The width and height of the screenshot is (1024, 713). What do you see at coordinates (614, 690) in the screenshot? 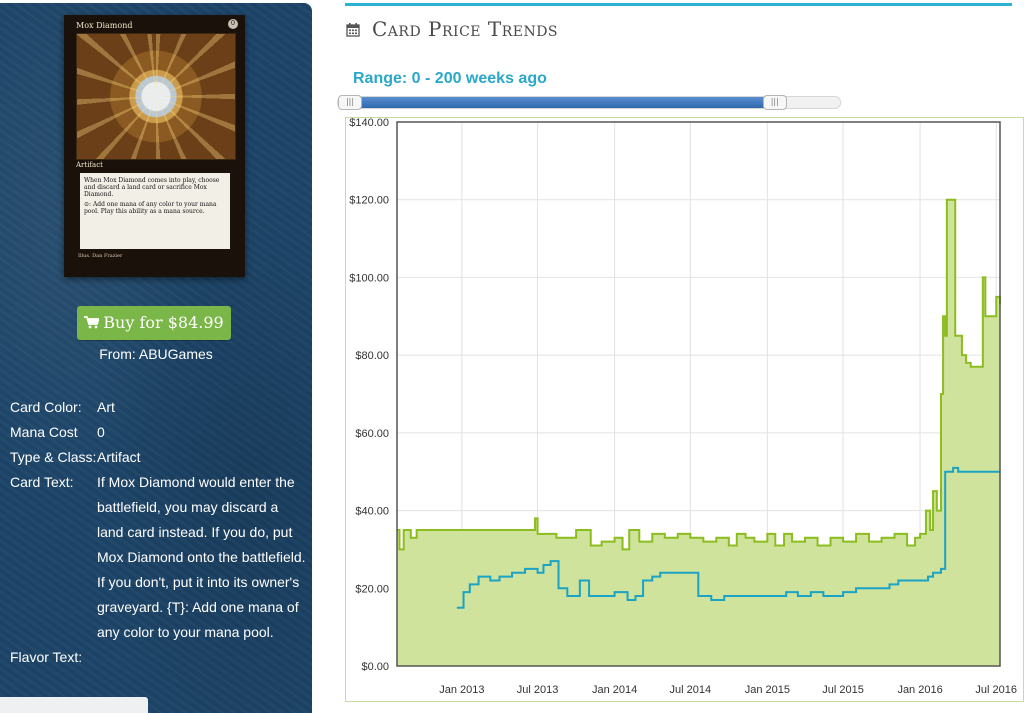
I see `x-tick-label: Jan 2014` at bounding box center [614, 690].